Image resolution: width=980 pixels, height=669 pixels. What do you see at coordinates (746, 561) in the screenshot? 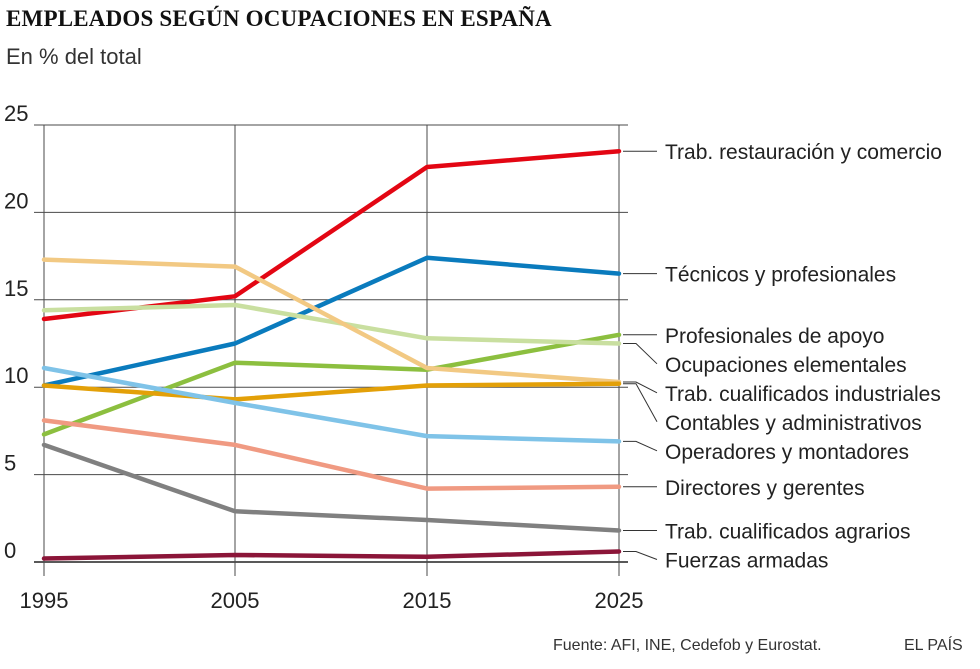
I see `legend-label-9: Fuerzas armadas` at bounding box center [746, 561].